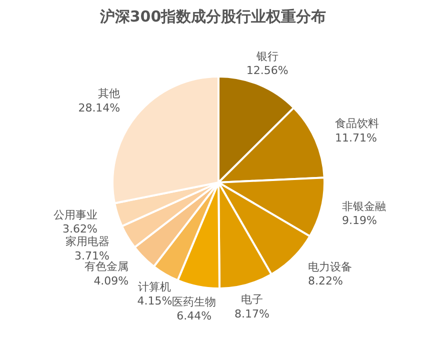 This screenshot has height=337, width=425. What do you see at coordinates (109, 93) in the screenshot?
I see `slice-label: 其他` at bounding box center [109, 93].